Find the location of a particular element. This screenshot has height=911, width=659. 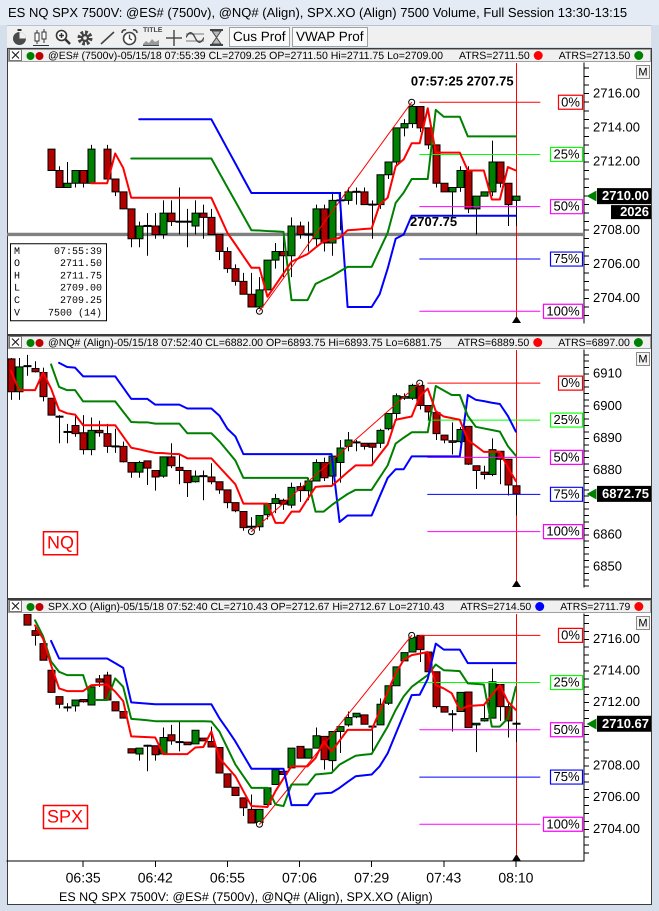

band-label: 2707.75 is located at coordinates (434, 221).